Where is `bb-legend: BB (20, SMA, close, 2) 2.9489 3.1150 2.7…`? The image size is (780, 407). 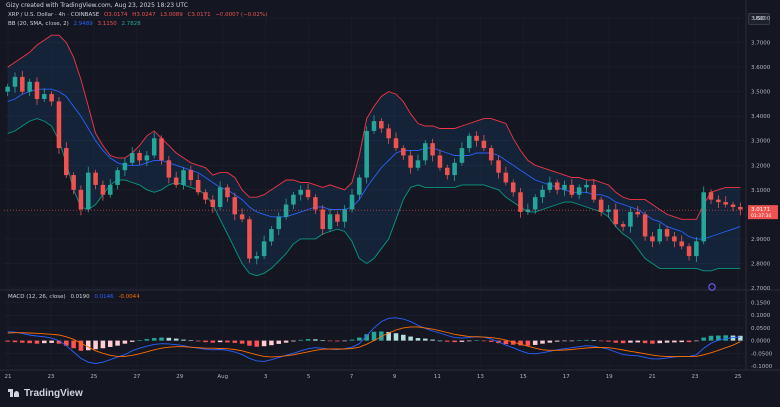
bb-legend: BB (20, SMA, close, 2) 2.9489 3.1150 2.7… is located at coordinates (76, 24).